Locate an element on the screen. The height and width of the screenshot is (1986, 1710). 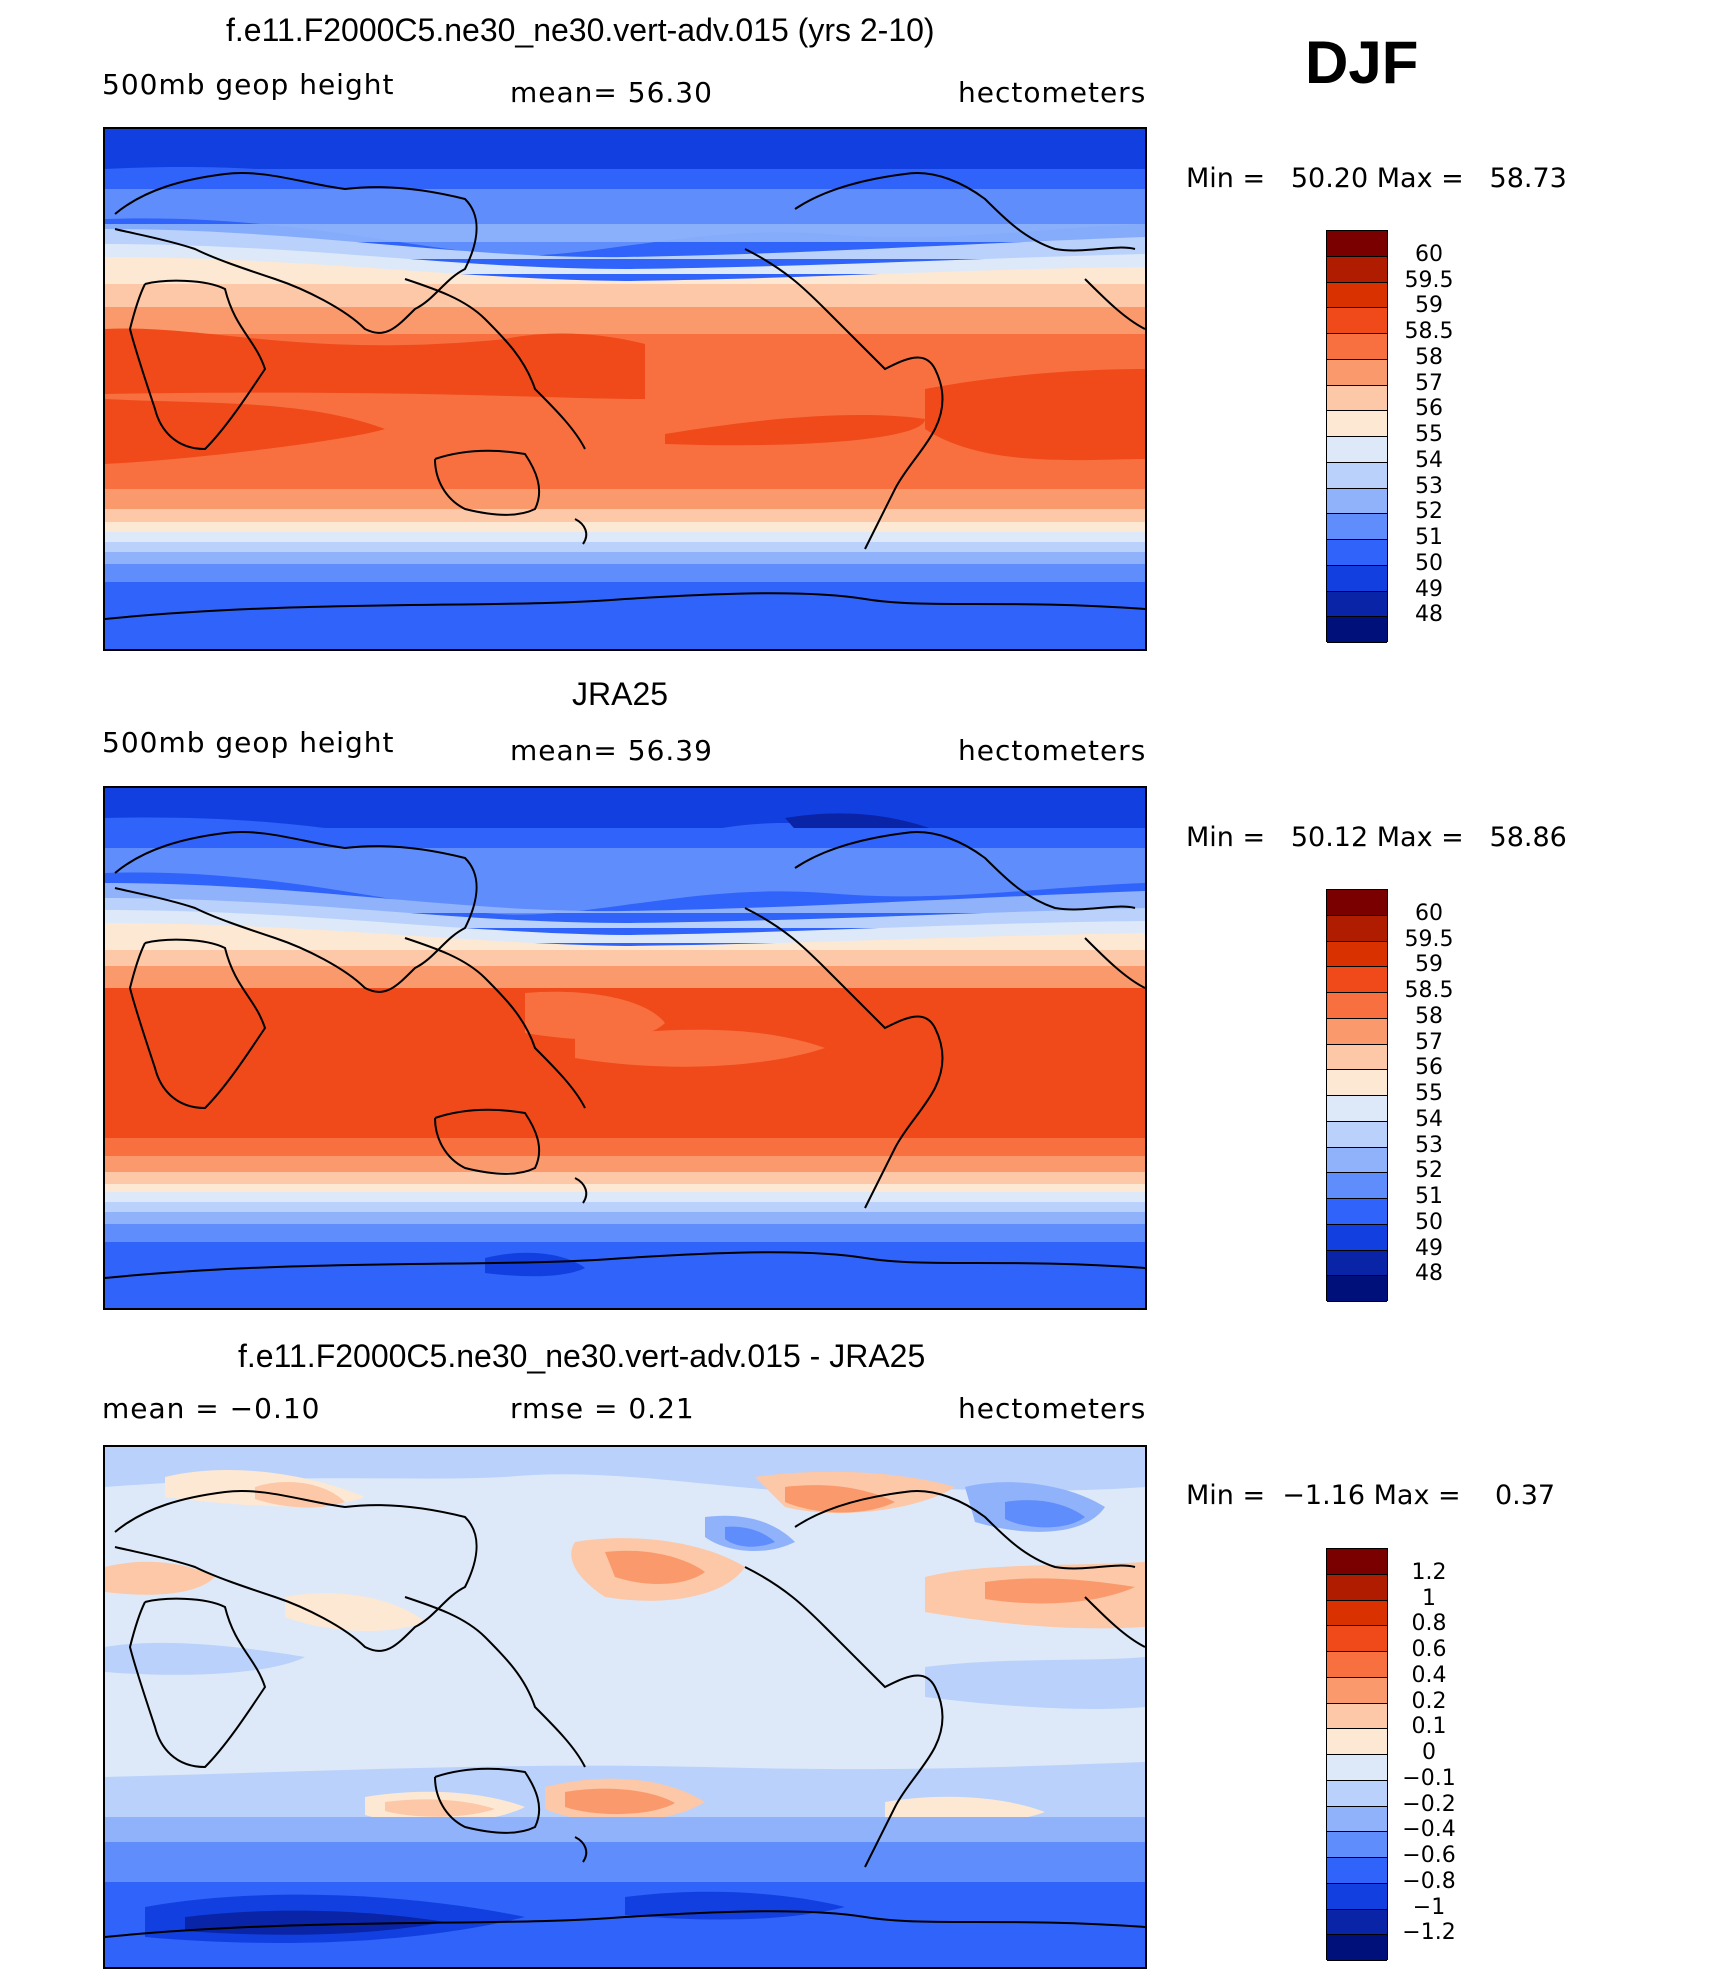
panel-3-rmse-label: rmse = 0.21 is located at coordinates (602, 1408).